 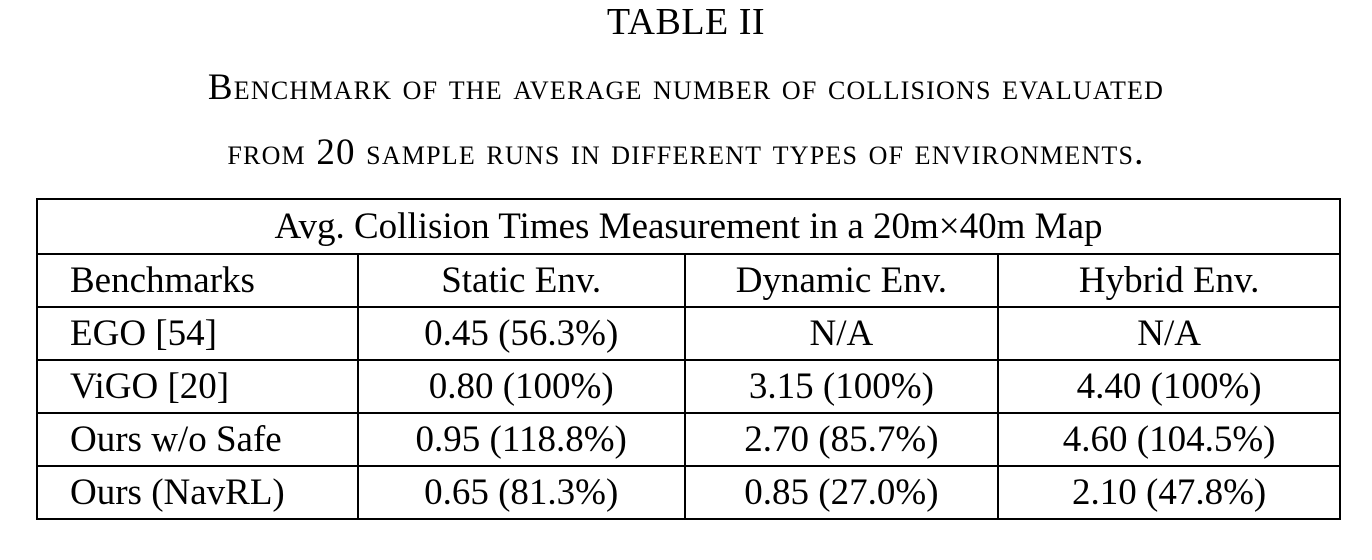 I want to click on cell-hybrid-env: N/A, so click(x=1169, y=333).